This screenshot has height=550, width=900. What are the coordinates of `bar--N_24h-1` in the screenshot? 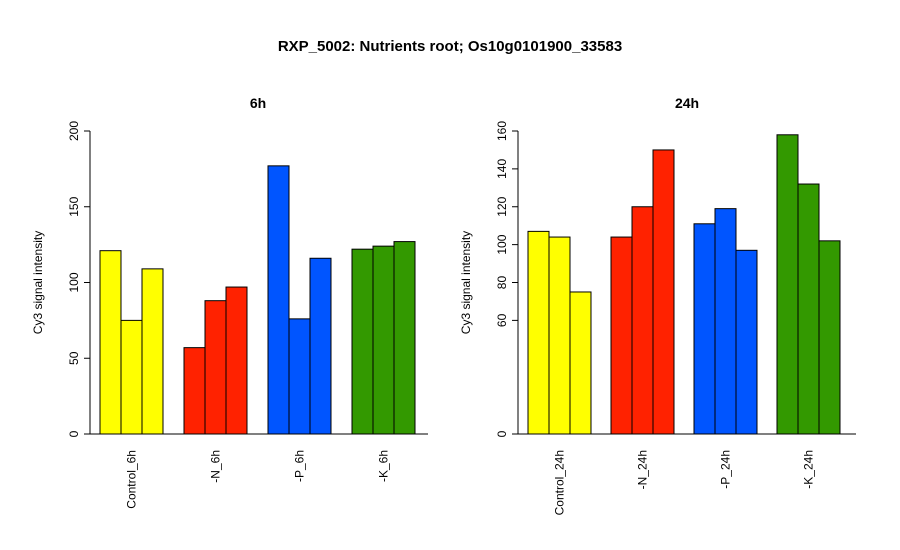 It's located at (621, 335).